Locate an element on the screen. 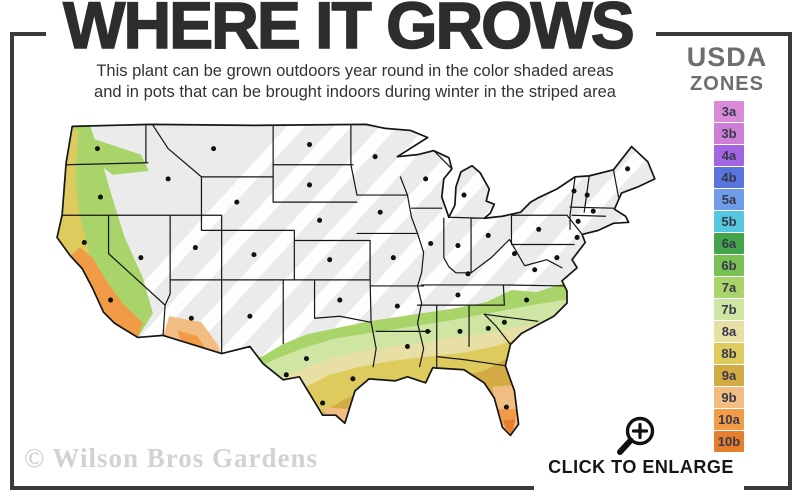  magnifier-plus-icon is located at coordinates (636, 435).